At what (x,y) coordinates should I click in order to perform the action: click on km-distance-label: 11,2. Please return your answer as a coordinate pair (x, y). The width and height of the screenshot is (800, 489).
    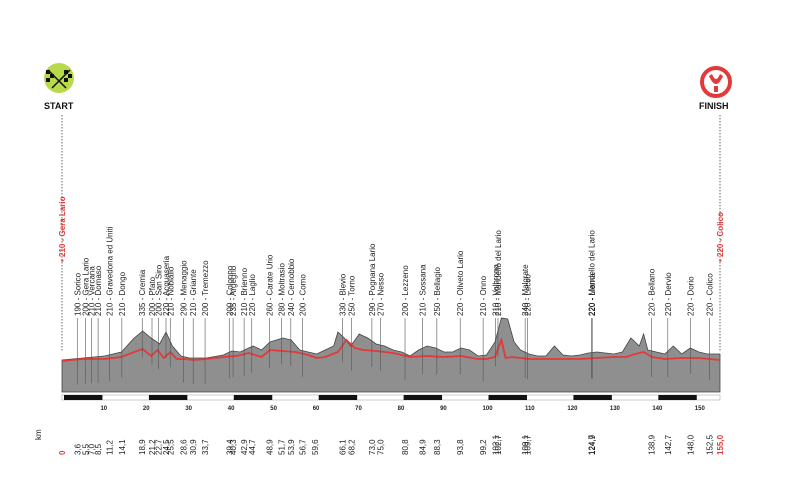
    Looking at the image, I should click on (110, 447).